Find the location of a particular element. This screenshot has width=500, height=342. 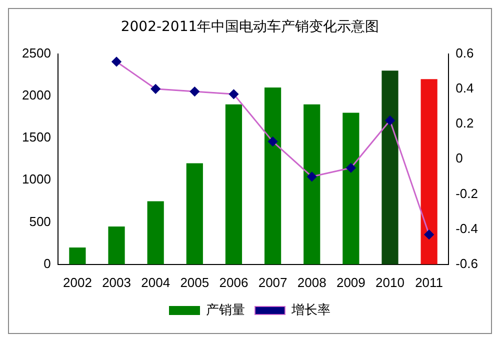

chart-title: 2002-2011年中国电动车产销变化示意图 is located at coordinates (250, 27).